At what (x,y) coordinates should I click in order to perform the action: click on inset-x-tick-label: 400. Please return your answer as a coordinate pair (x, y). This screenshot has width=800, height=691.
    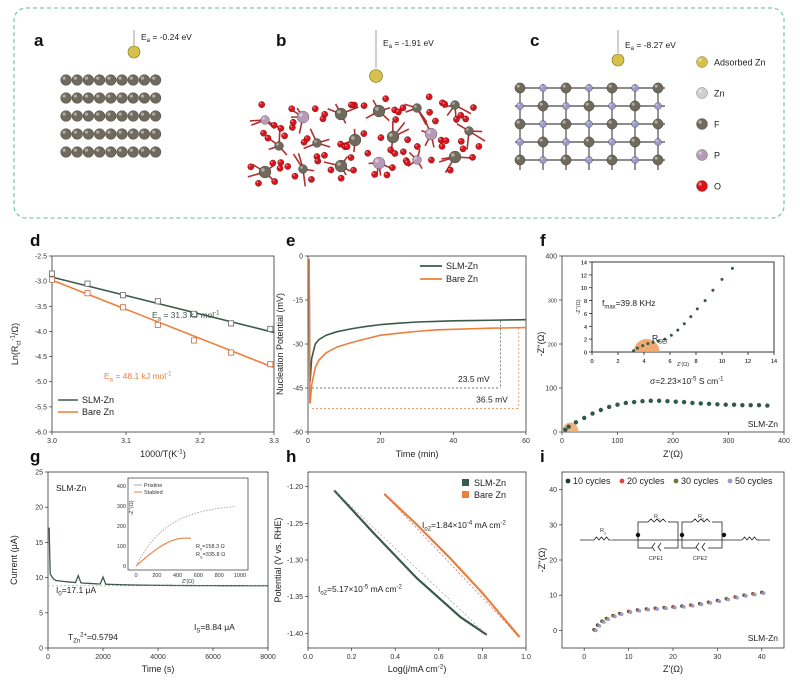
    Looking at the image, I should click on (177, 576).